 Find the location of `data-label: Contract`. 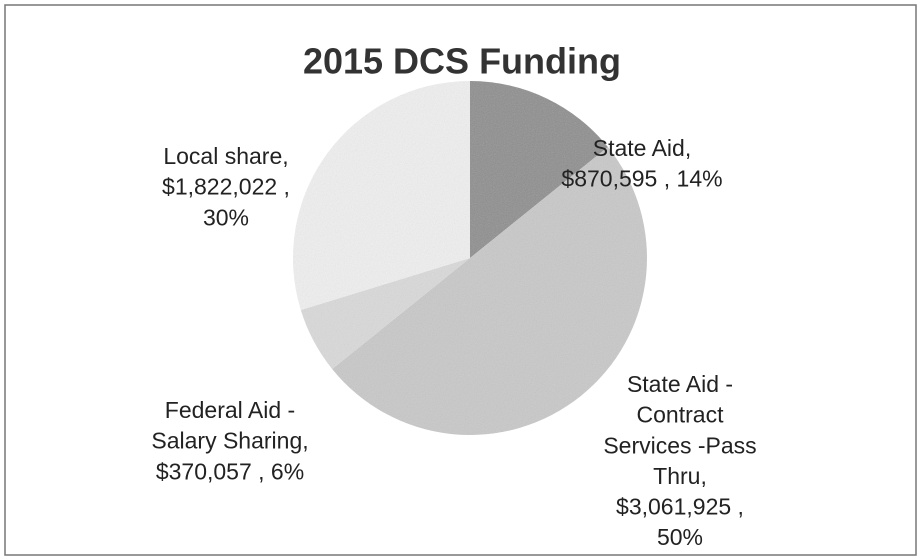

data-label: Contract is located at coordinates (681, 415).